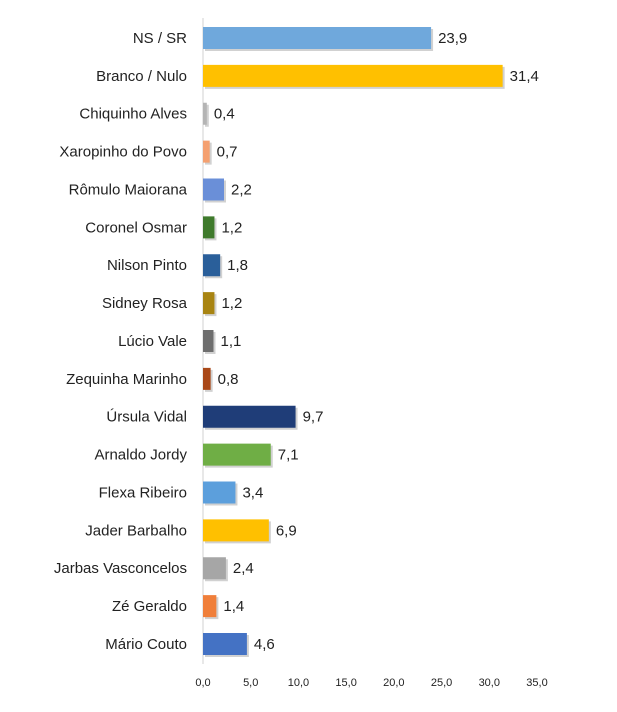 The image size is (617, 712). I want to click on category-label: Chiquinho Alves, so click(133, 114).